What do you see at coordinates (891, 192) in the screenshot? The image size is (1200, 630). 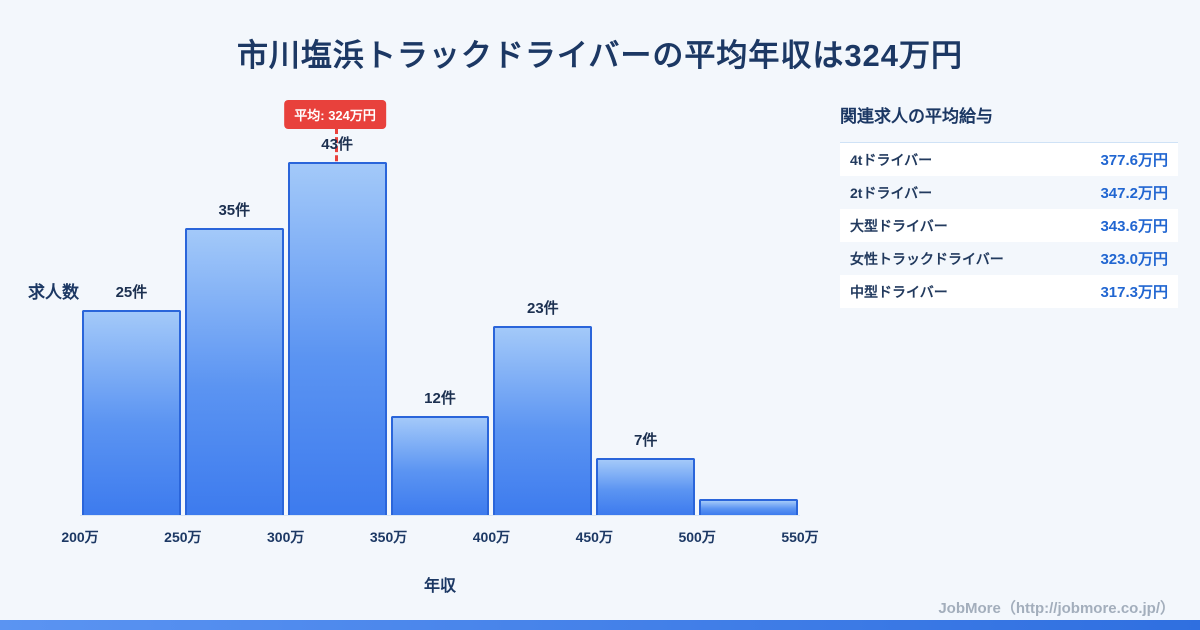 I see `job-name: 2tドライバー` at bounding box center [891, 192].